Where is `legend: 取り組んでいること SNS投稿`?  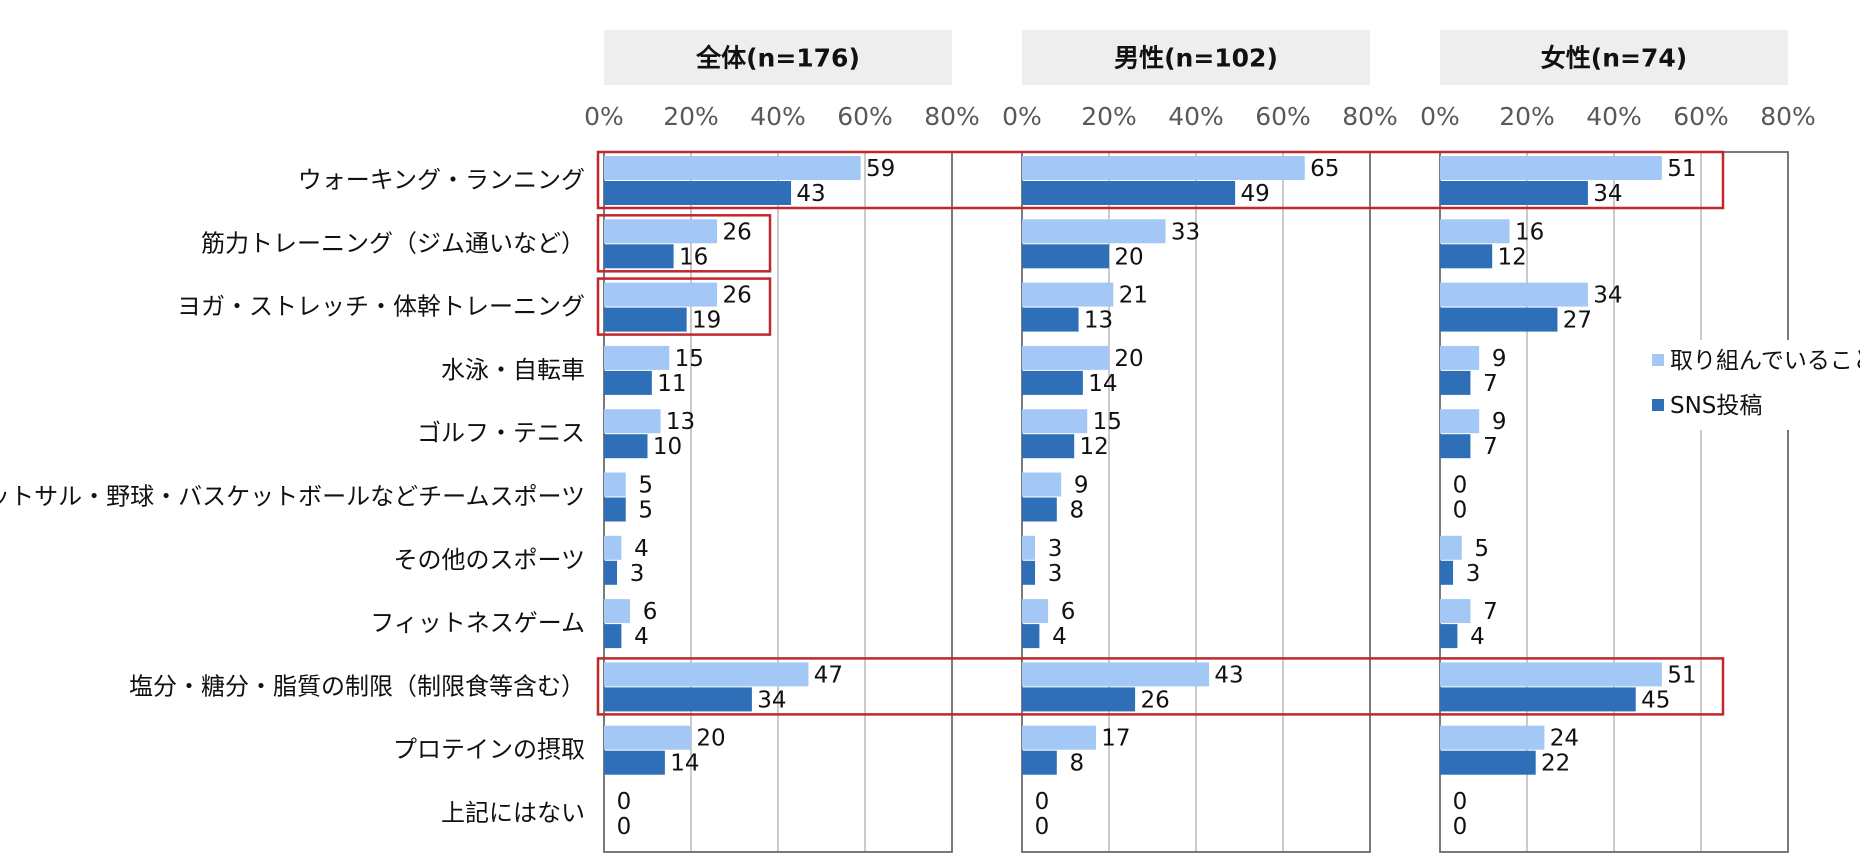 legend: 取り組んでいること SNS投稿 is located at coordinates (1754, 385).